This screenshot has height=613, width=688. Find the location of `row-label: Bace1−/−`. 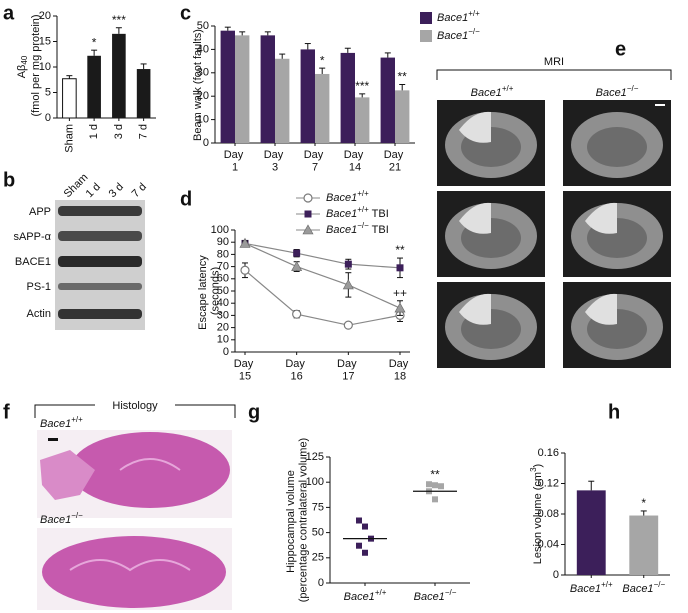

row-label: Bace1−/− is located at coordinates (61, 518).